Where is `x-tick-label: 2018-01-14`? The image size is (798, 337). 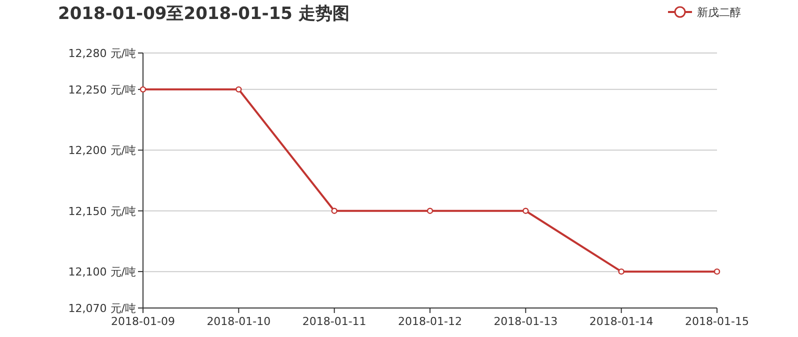
x-tick-label: 2018-01-14 is located at coordinates (621, 321).